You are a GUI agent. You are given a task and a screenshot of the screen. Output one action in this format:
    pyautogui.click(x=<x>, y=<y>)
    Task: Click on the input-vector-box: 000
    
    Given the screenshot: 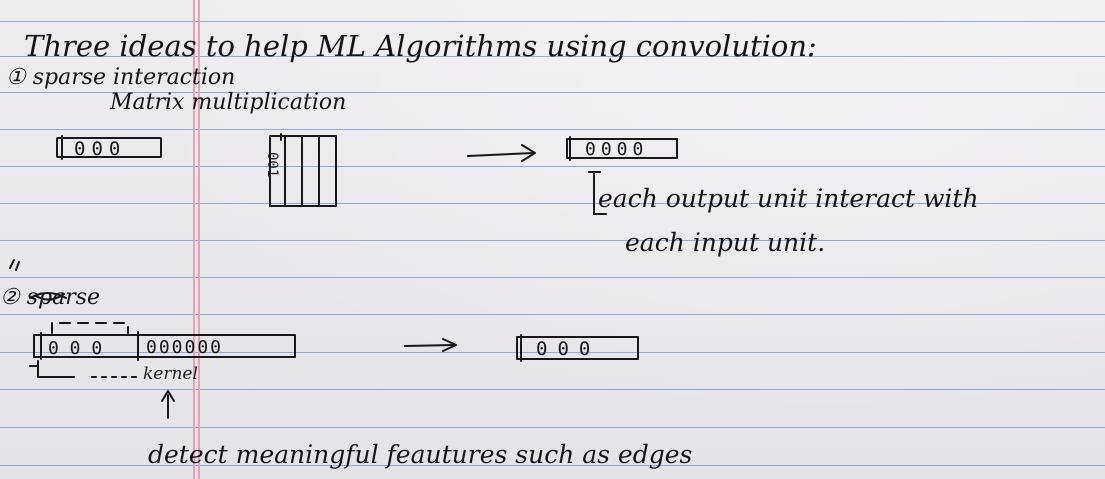 What is the action you would take?
    pyautogui.click(x=109, y=147)
    